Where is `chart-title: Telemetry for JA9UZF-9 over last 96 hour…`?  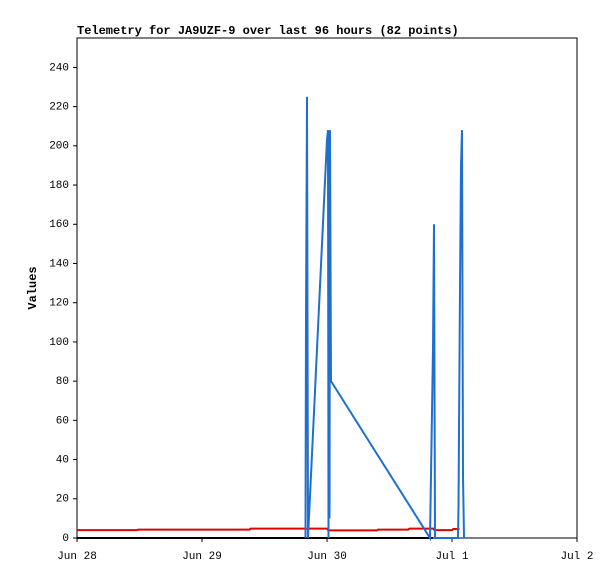
chart-title: Telemetry for JA9UZF-9 over last 96 hour… is located at coordinates (268, 31).